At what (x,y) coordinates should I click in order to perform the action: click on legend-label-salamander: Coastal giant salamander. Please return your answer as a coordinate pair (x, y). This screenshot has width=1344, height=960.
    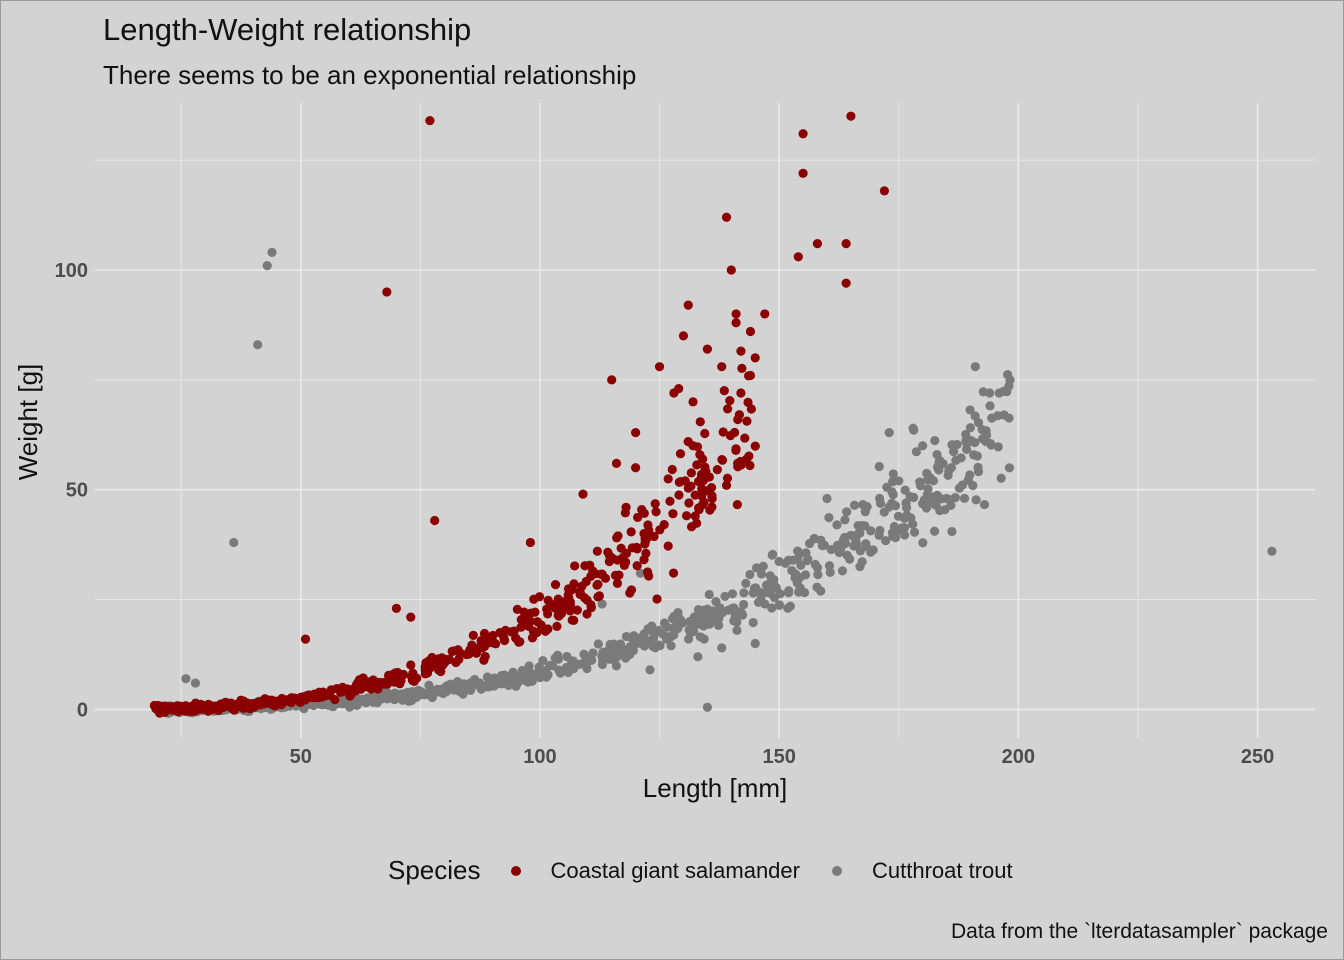
    Looking at the image, I should click on (675, 870).